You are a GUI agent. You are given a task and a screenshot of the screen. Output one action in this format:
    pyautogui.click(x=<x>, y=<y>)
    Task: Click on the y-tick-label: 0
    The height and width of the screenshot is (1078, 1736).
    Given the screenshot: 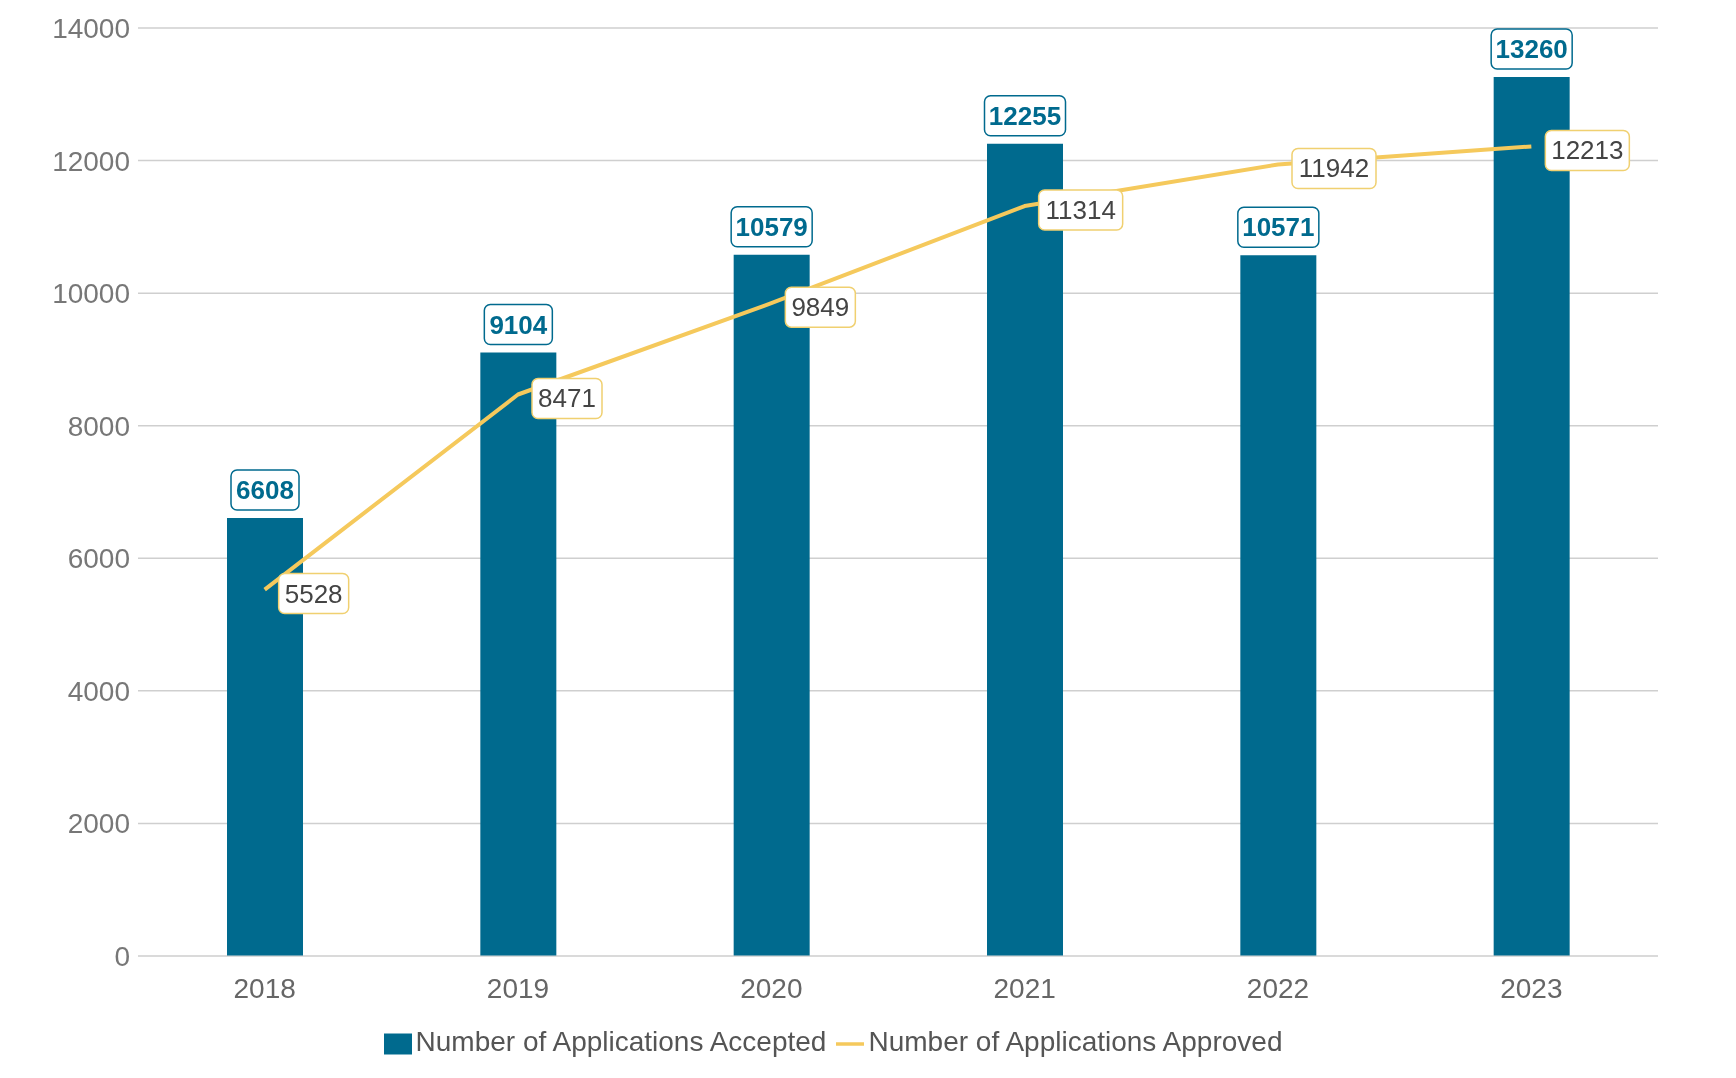 What is the action you would take?
    pyautogui.click(x=122, y=956)
    